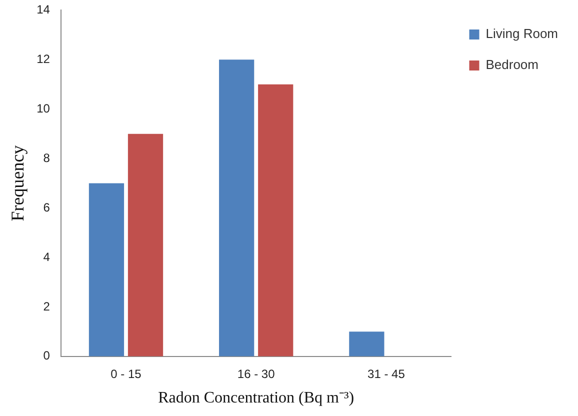 The height and width of the screenshot is (416, 578). What do you see at coordinates (46, 207) in the screenshot?
I see `y-tick-label: 6` at bounding box center [46, 207].